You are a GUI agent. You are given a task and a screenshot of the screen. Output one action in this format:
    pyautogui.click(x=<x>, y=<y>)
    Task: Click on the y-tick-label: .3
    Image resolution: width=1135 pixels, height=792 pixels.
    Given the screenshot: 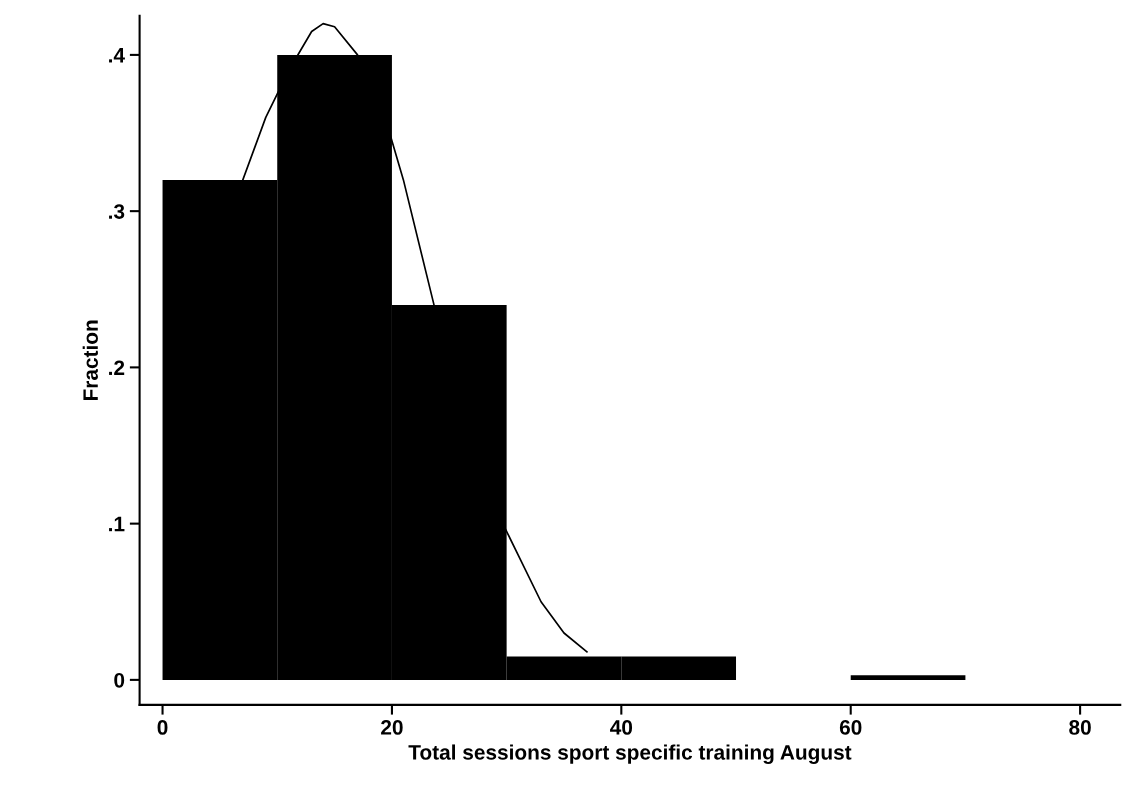 What is the action you would take?
    pyautogui.click(x=117, y=211)
    